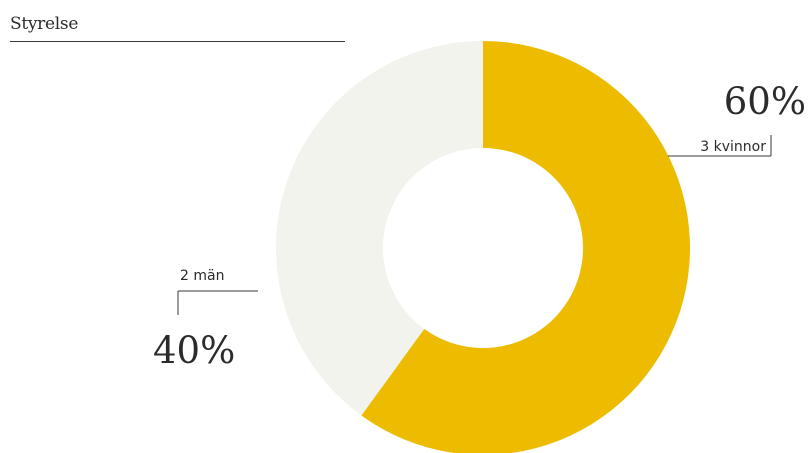 The height and width of the screenshot is (453, 811). Describe the element at coordinates (733, 147) in the screenshot. I see `slice-label-women: 3 kvinnor` at that location.